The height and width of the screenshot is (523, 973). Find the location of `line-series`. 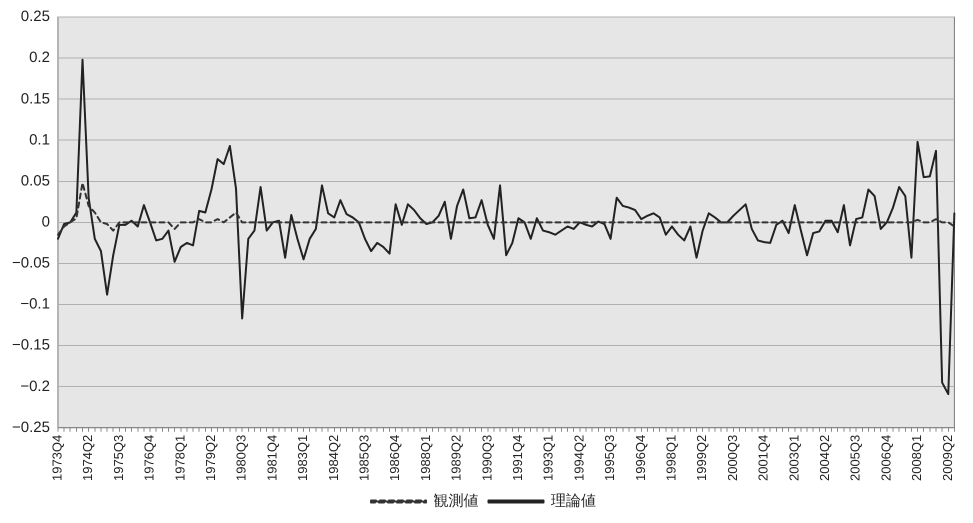

line-series is located at coordinates (506, 209).